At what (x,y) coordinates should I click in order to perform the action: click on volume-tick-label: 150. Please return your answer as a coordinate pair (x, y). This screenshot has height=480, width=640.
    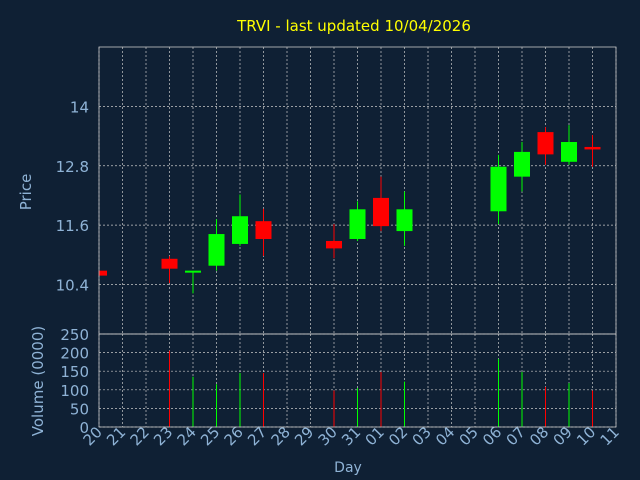
    Looking at the image, I should click on (74, 372).